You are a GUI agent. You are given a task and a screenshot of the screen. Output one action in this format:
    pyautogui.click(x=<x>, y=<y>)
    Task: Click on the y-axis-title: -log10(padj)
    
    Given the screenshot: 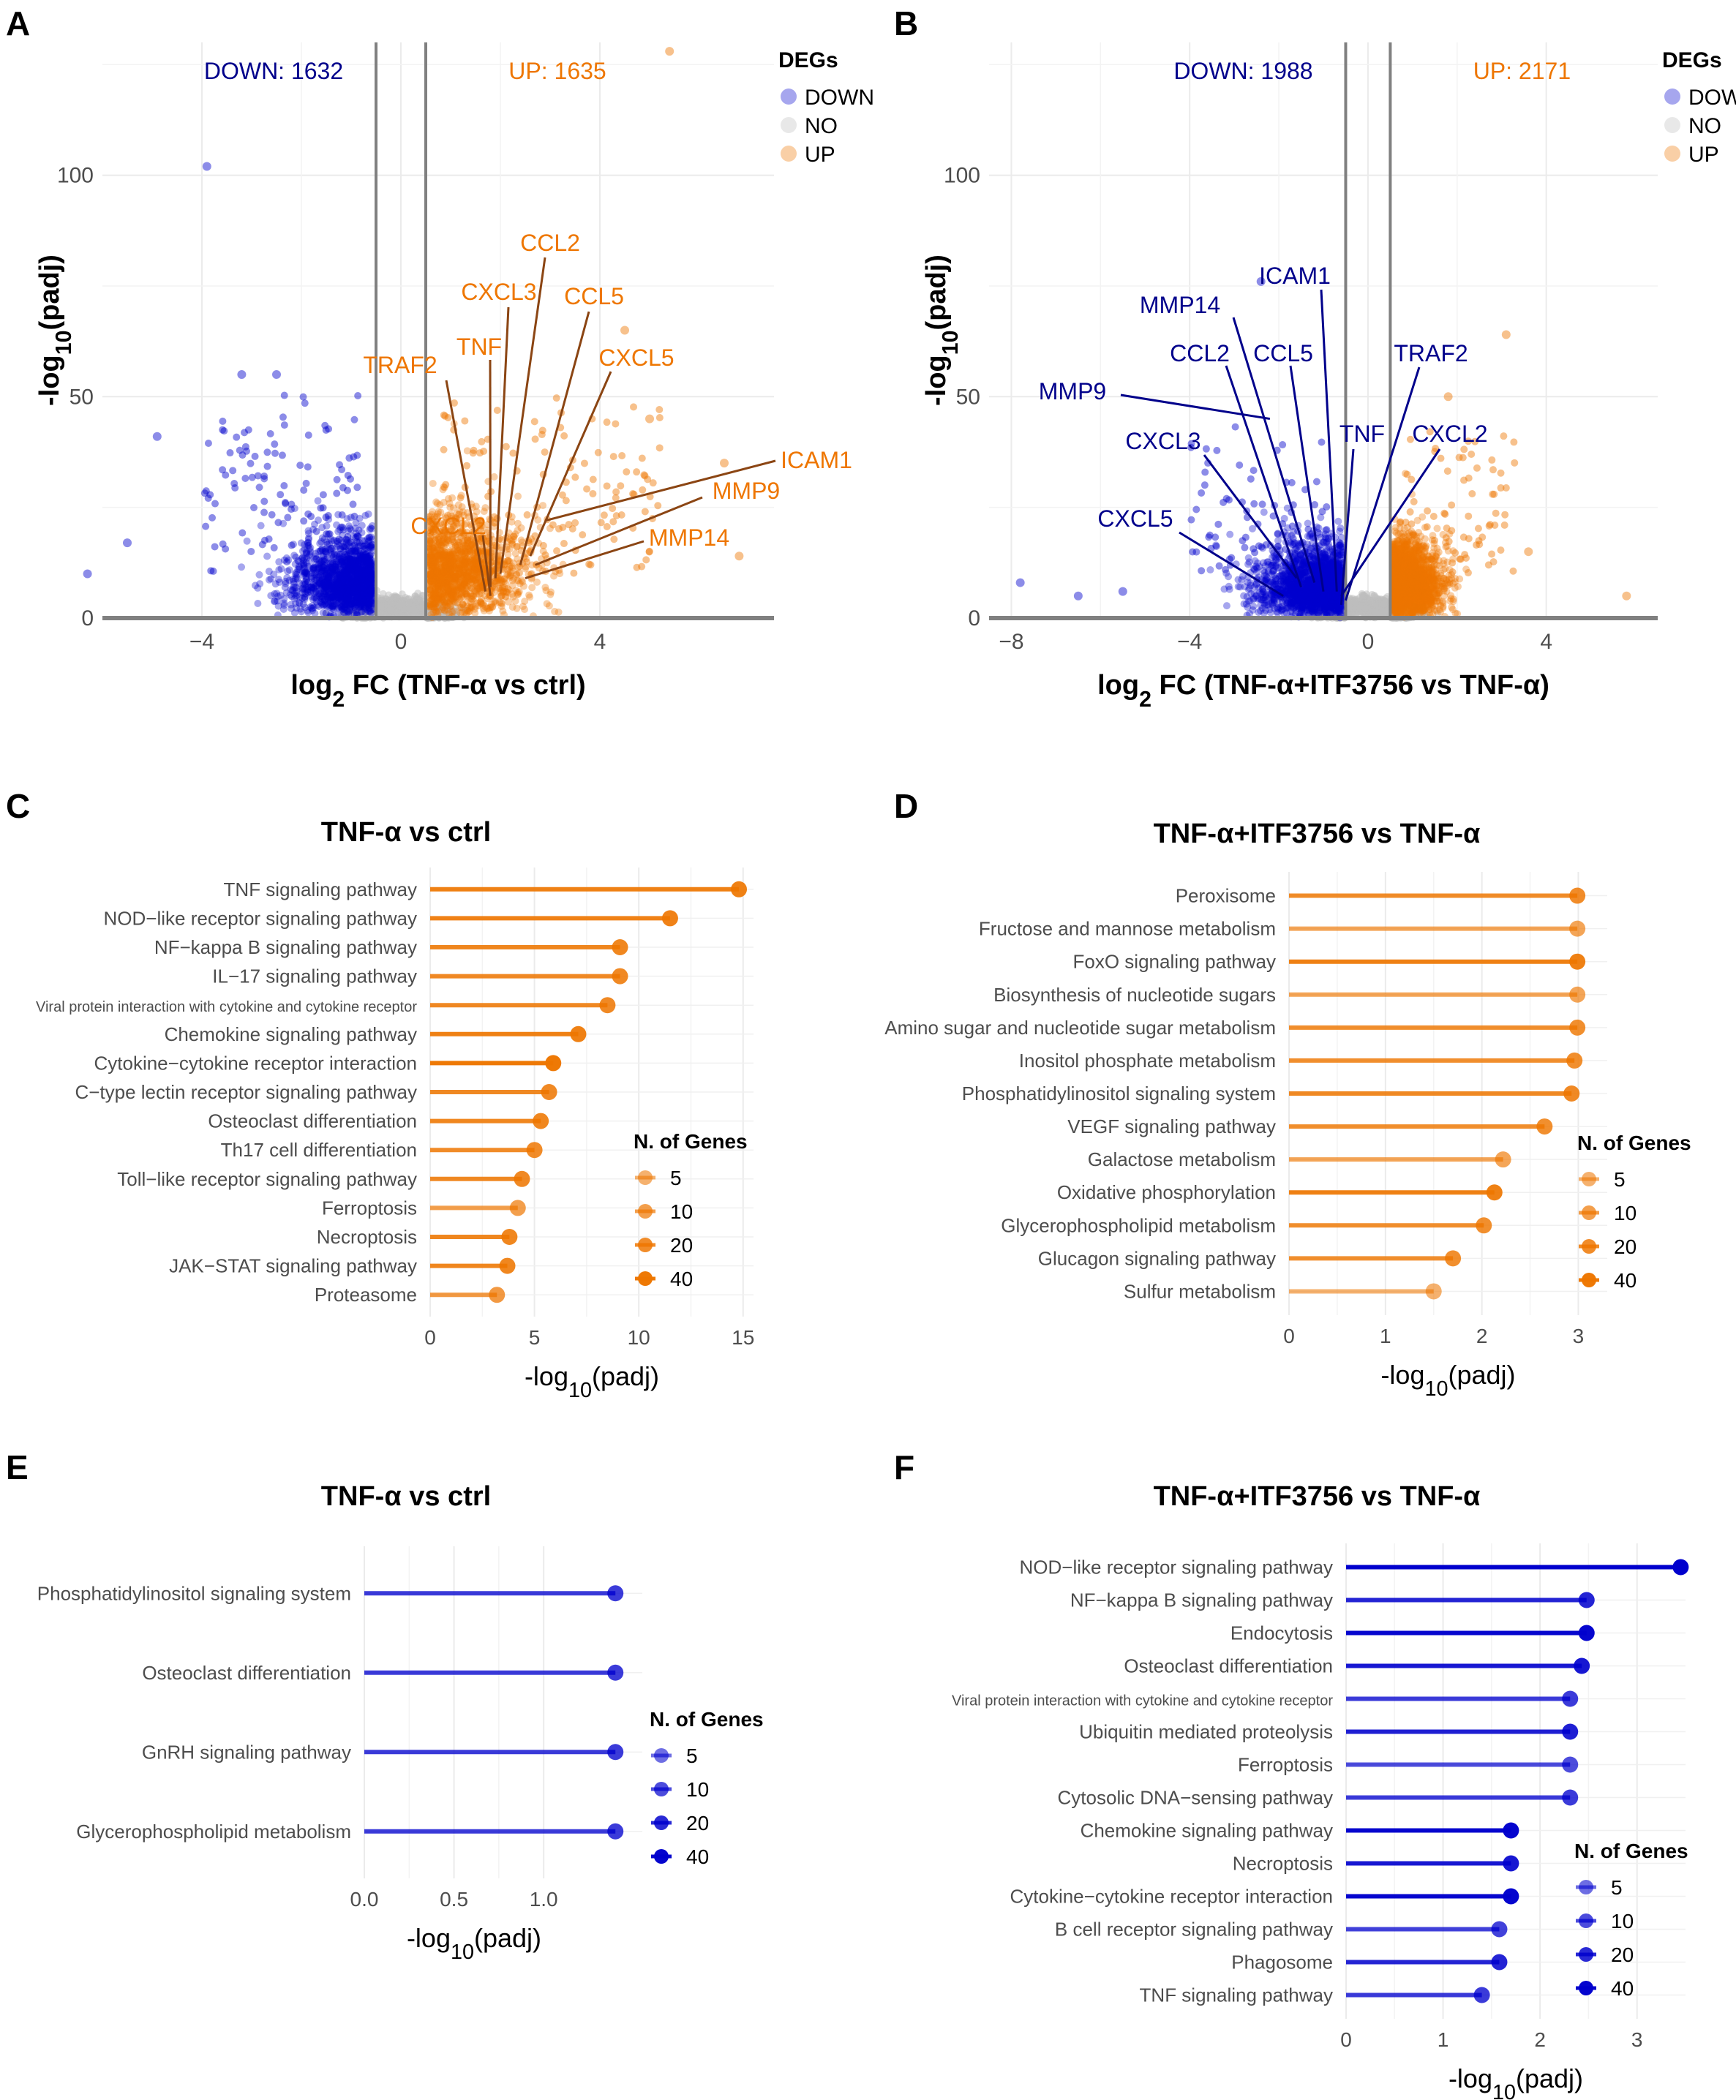 What is the action you would take?
    pyautogui.click(x=55, y=330)
    